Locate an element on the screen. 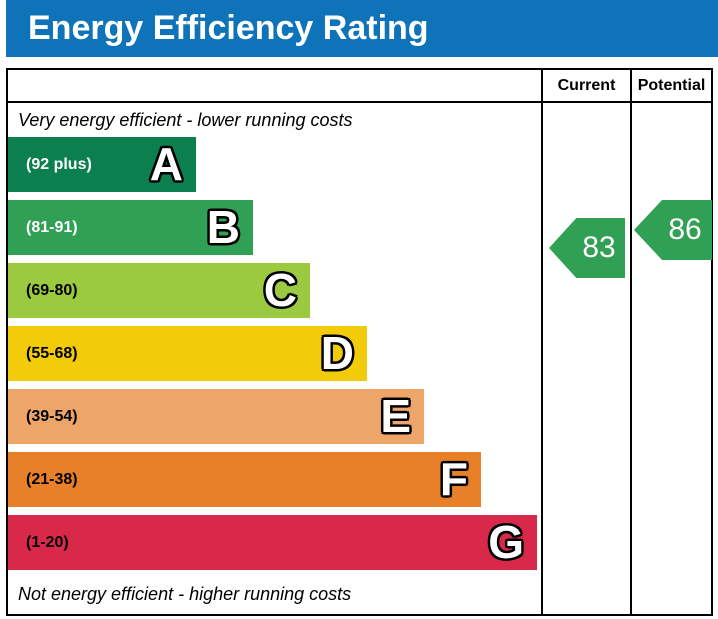  band-letter: A is located at coordinates (166, 164).